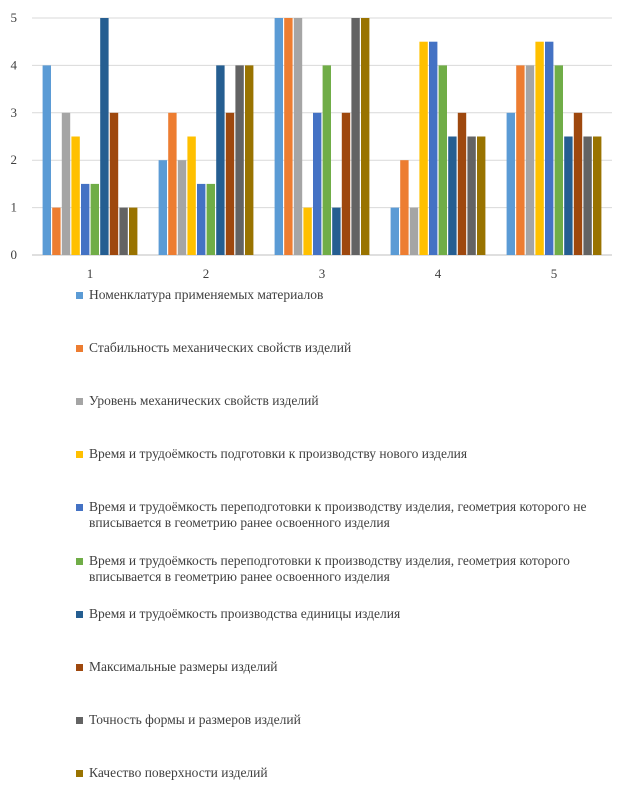 The width and height of the screenshot is (623, 800). What do you see at coordinates (349, 667) in the screenshot?
I see `legend-entry: Максимальные размеры изделий` at bounding box center [349, 667].